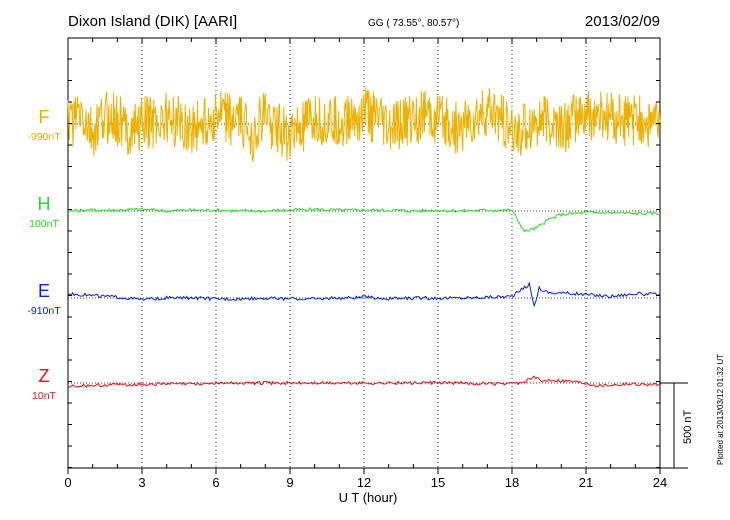 Image resolution: width=730 pixels, height=520 pixels. What do you see at coordinates (364, 220) in the screenshot?
I see `series-line-H` at bounding box center [364, 220].